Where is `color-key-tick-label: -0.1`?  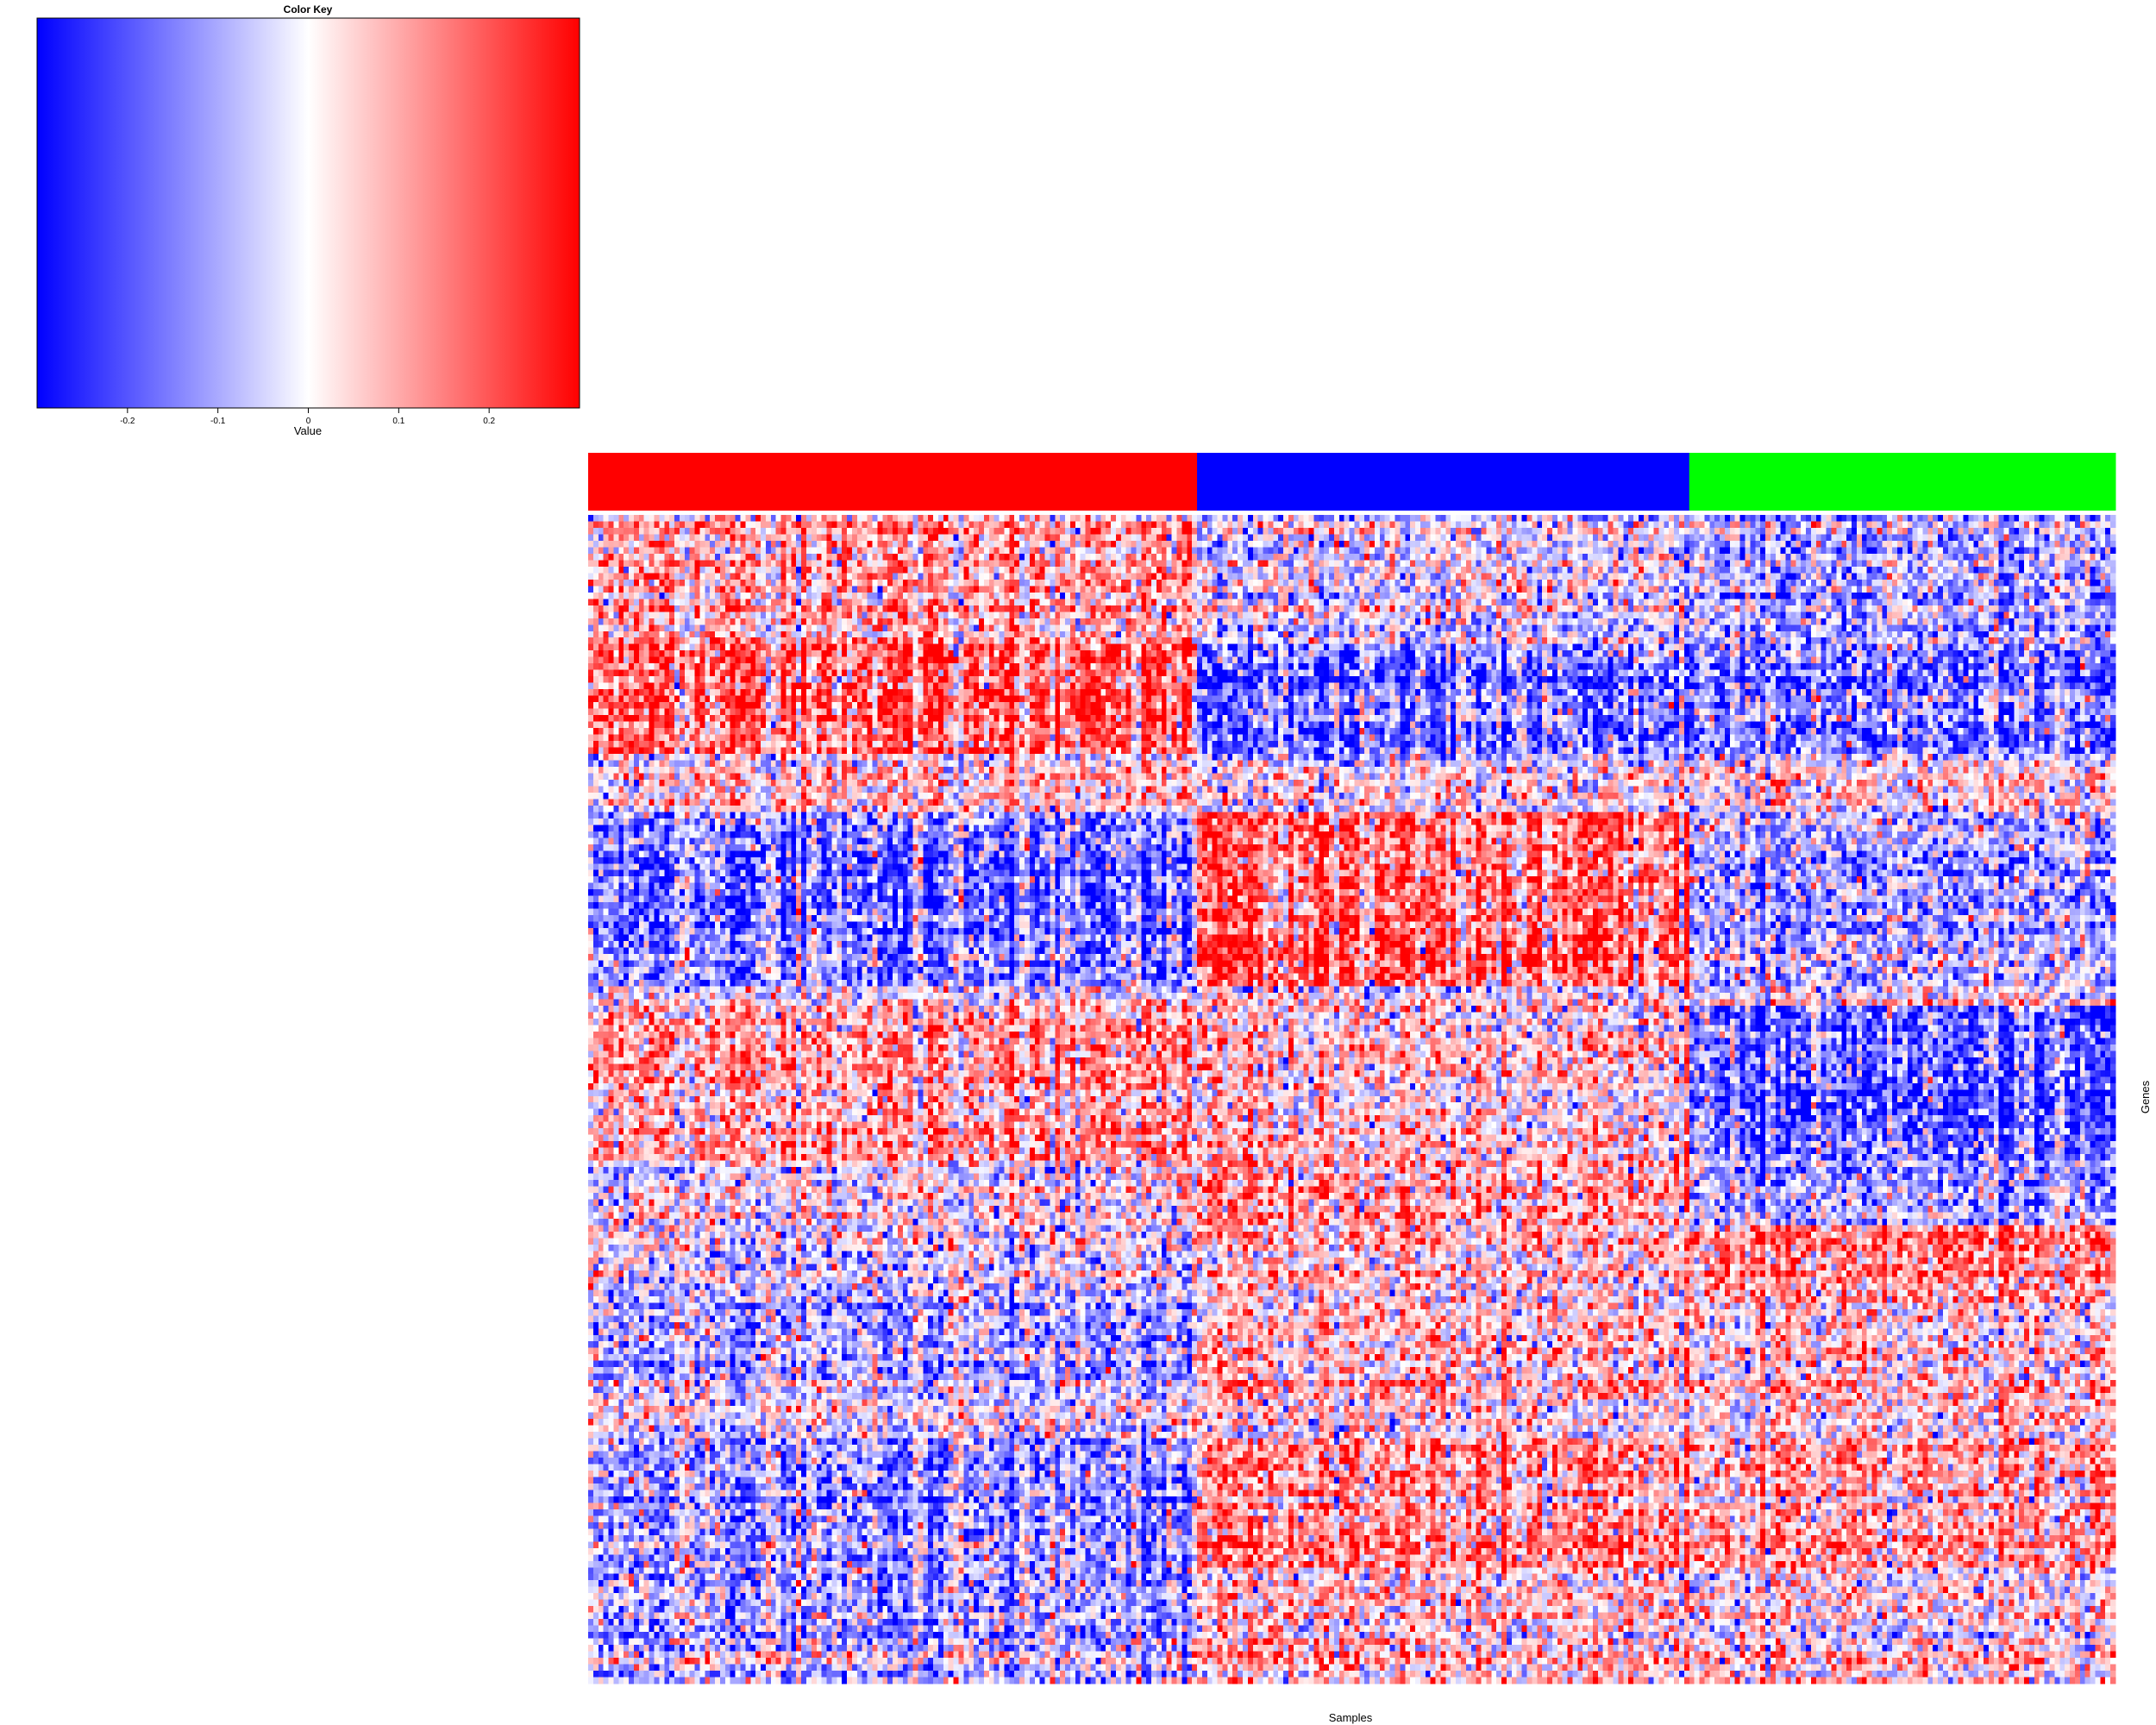
color-key-tick-label: -0.1 is located at coordinates (218, 422).